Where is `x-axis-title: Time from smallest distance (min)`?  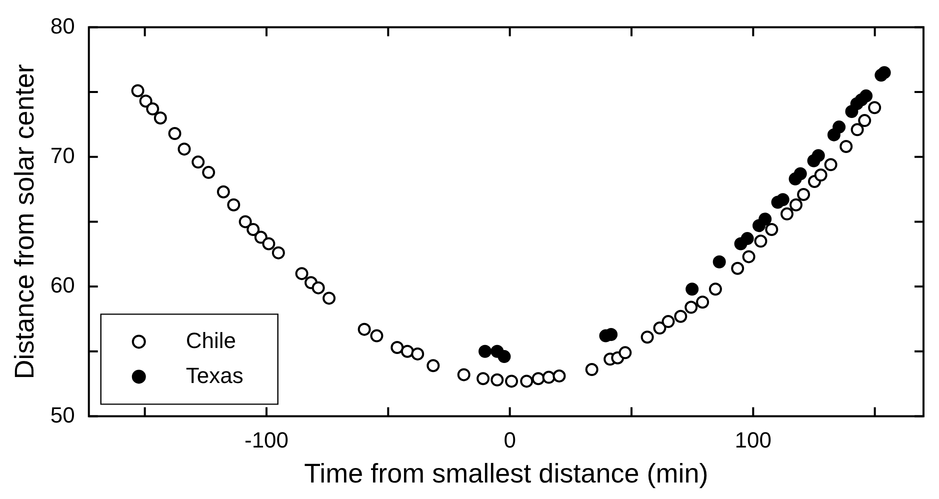
x-axis-title: Time from smallest distance (min) is located at coordinates (506, 473).